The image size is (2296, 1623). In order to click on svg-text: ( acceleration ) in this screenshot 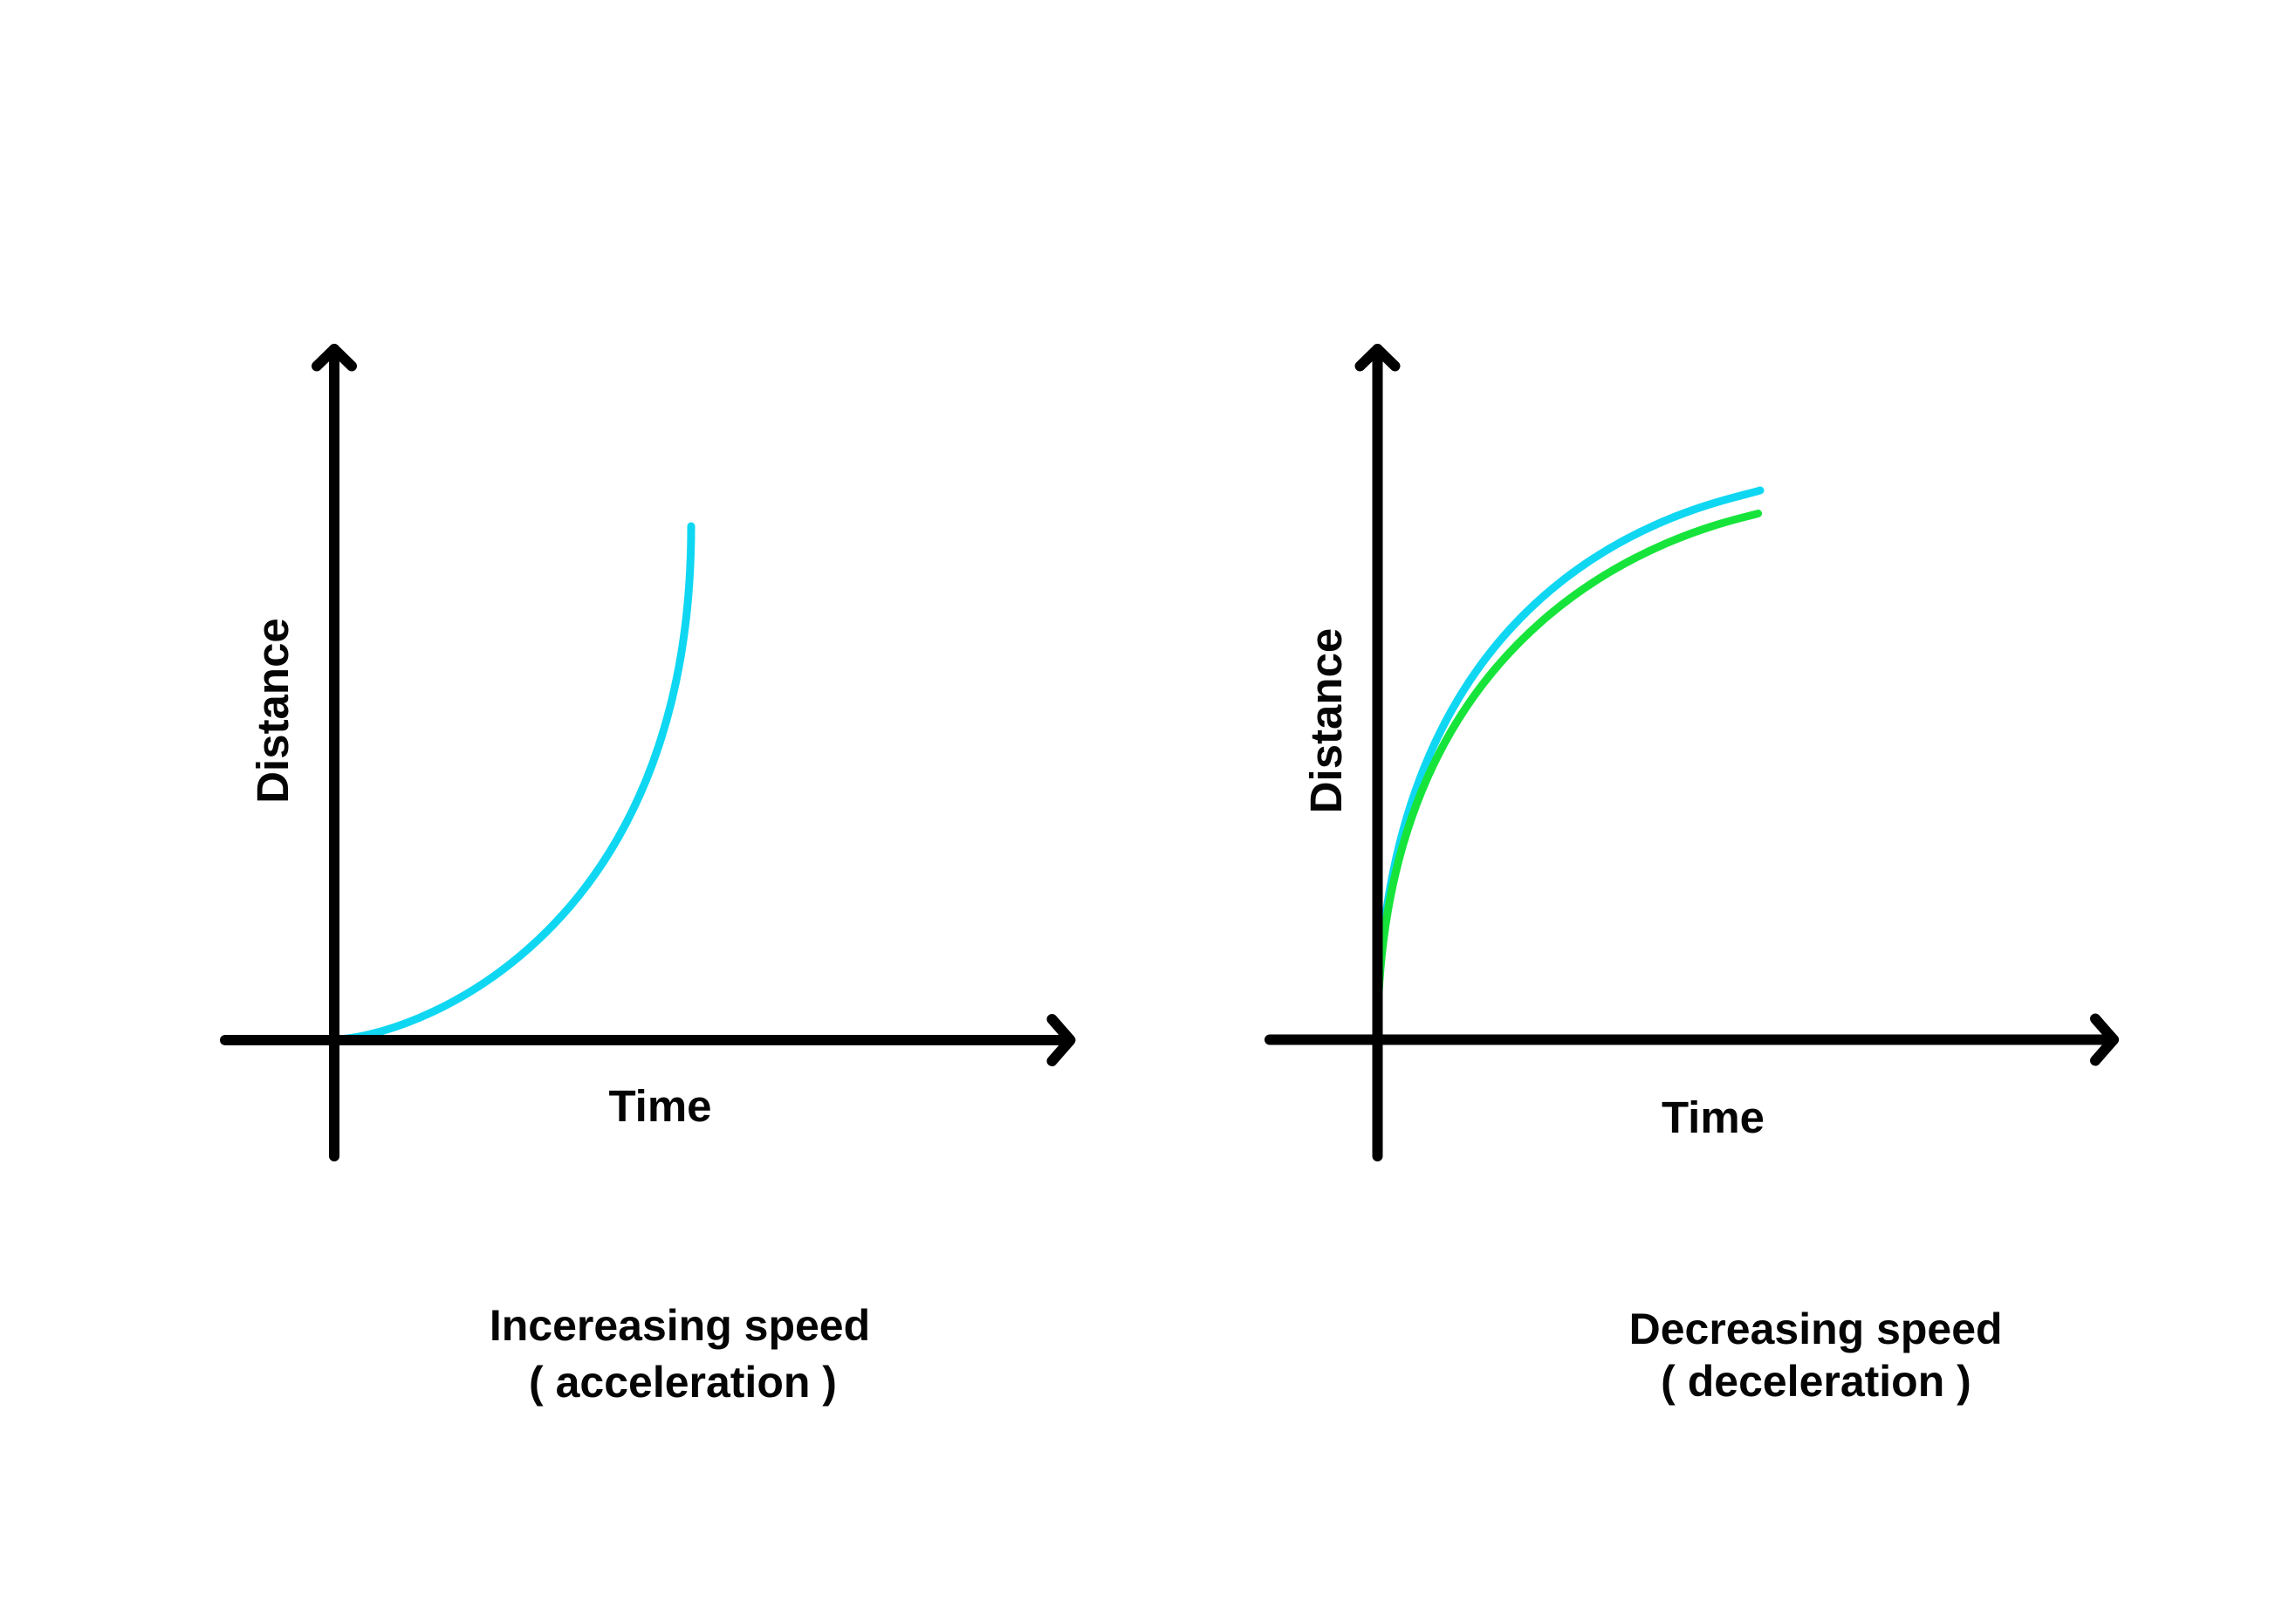, I will do `click(683, 1382)`.